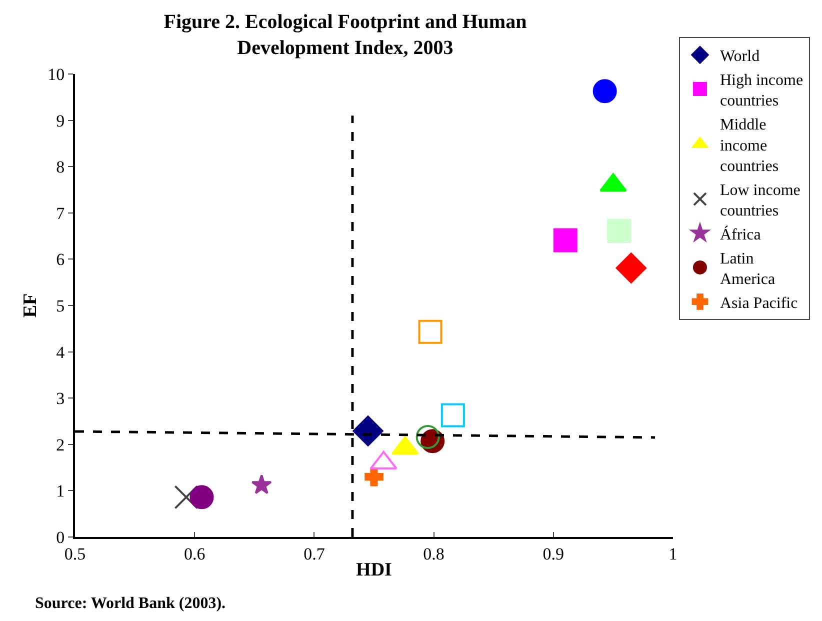 This screenshot has height=621, width=822. What do you see at coordinates (762, 91) in the screenshot?
I see `legend-label: High income countries` at bounding box center [762, 91].